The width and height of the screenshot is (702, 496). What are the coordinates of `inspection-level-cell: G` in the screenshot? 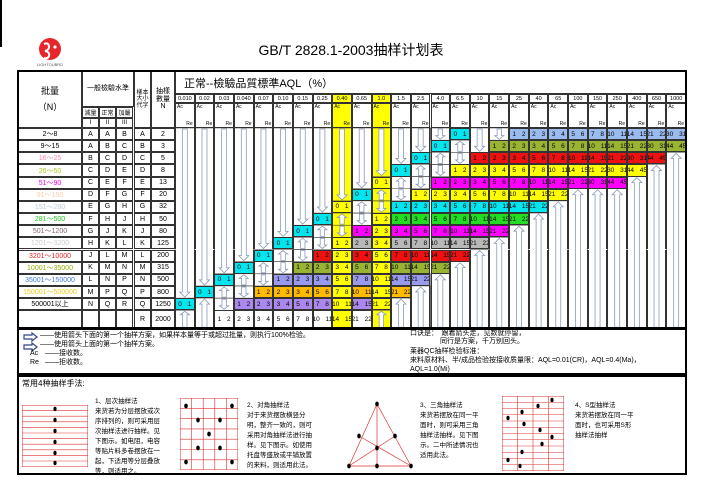 It's located at (107, 207).